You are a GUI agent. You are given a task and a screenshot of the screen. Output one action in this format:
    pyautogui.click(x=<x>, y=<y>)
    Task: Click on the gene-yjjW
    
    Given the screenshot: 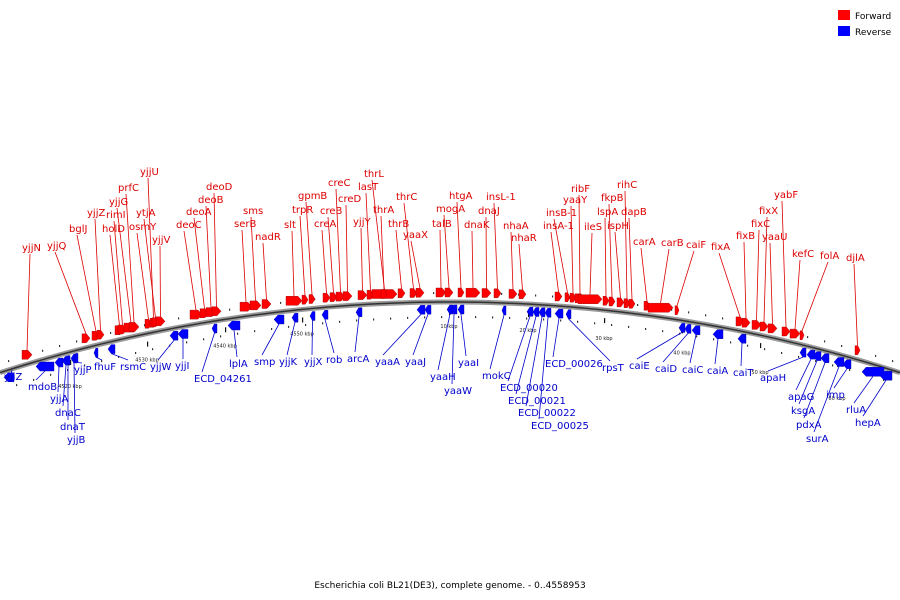 What is the action you would take?
    pyautogui.click(x=174, y=336)
    